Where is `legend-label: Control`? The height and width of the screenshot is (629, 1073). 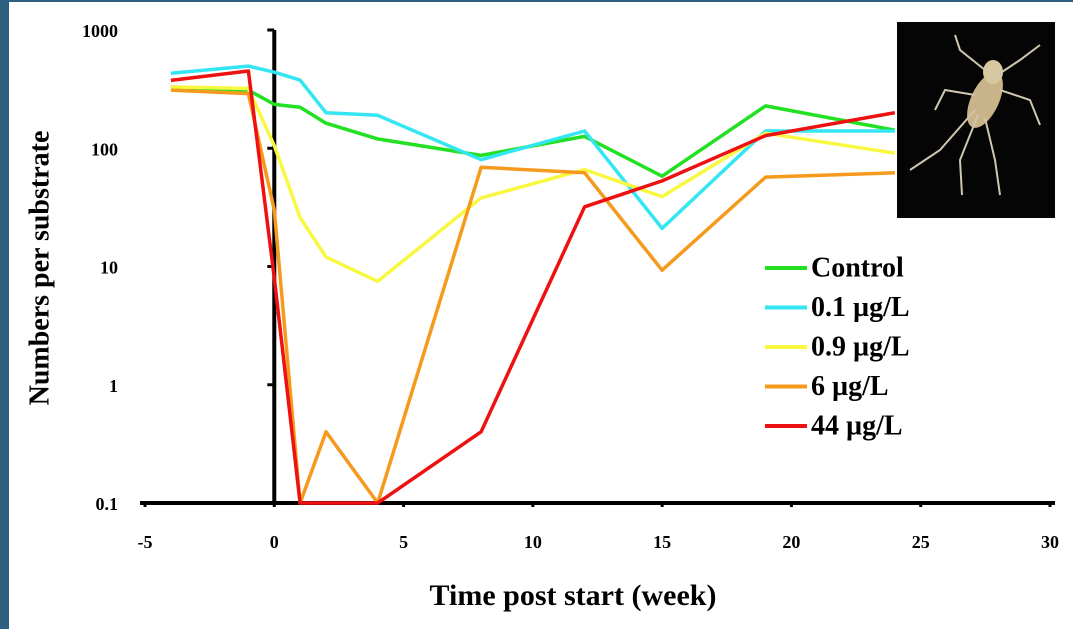
legend-label: Control is located at coordinates (857, 267).